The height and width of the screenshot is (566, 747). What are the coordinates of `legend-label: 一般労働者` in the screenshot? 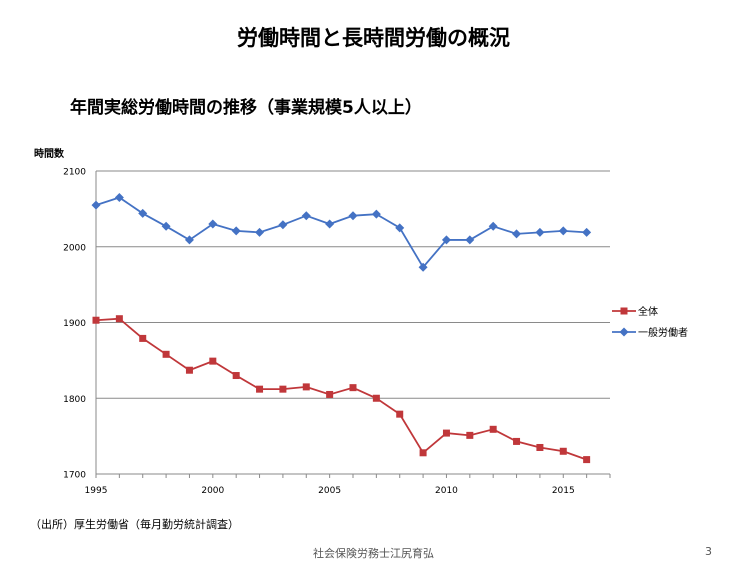 It's located at (663, 332).